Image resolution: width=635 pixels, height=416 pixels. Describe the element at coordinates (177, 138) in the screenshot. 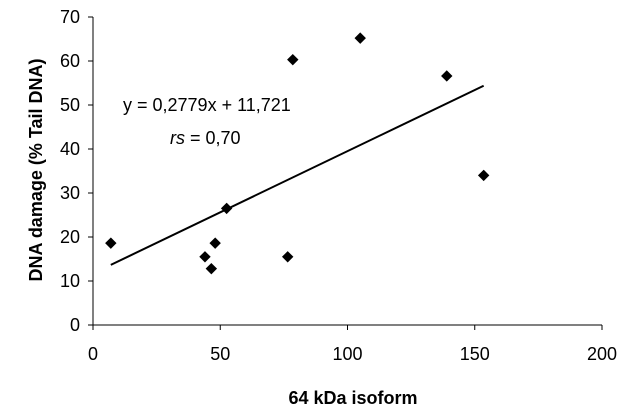

I see `correlation-symbol: rs` at that location.